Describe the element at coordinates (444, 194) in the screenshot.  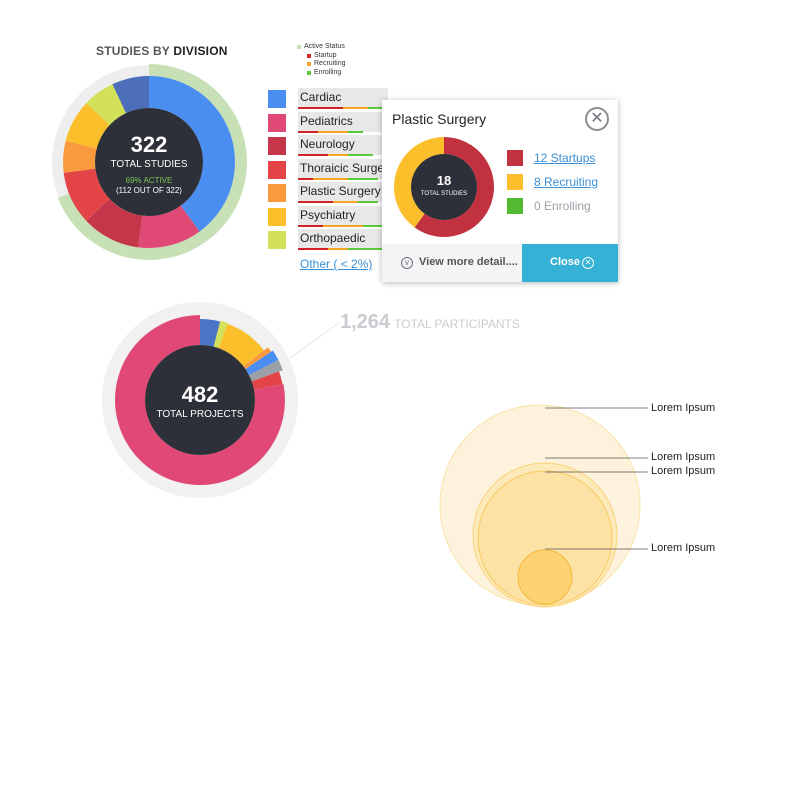
I see `popup-total-label: TOTAL STUDIES` at that location.